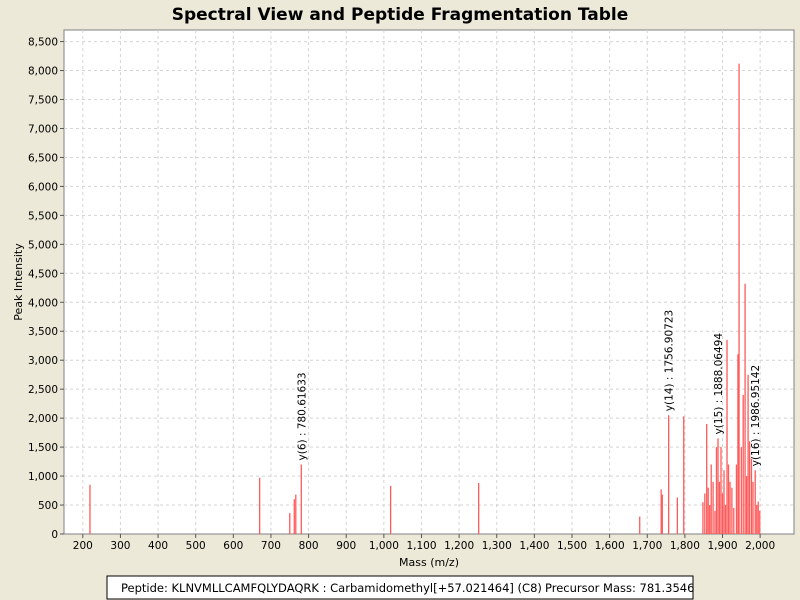  What do you see at coordinates (43, 43) in the screenshot?
I see `y-tick-label: 8,500` at bounding box center [43, 43].